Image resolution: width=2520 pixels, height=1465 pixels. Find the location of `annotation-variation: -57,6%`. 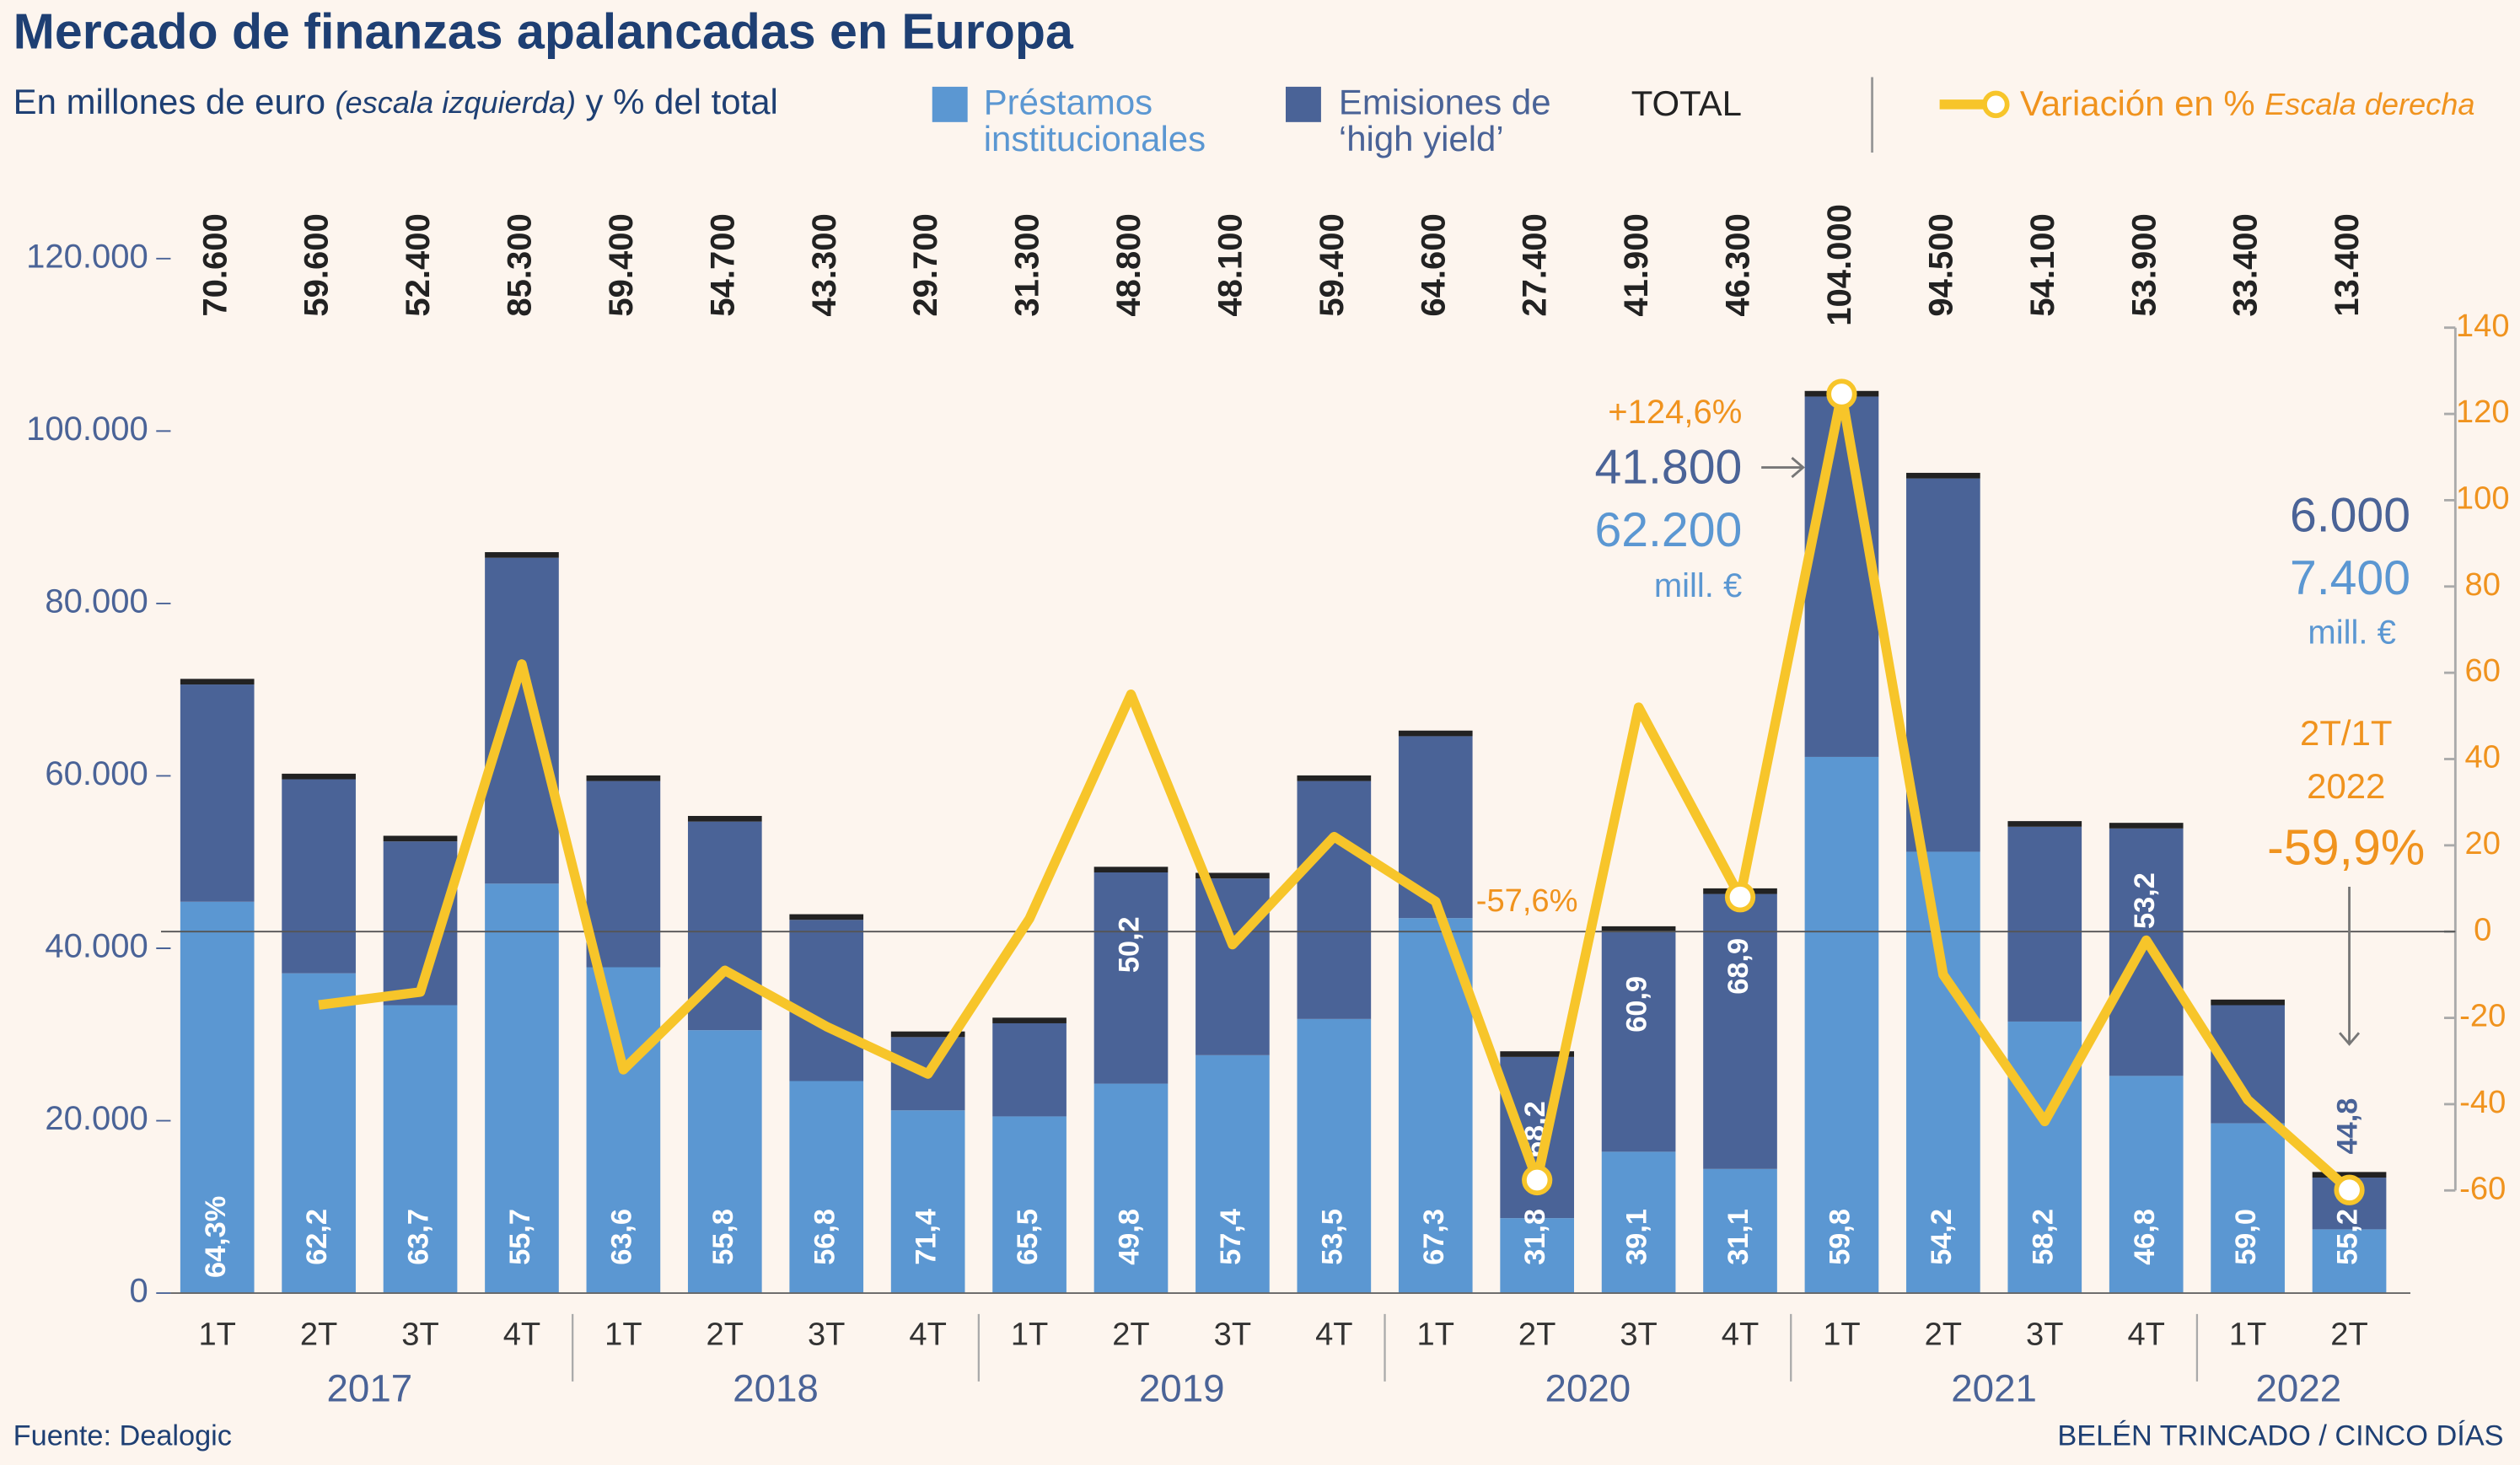

annotation-variation: -57,6% is located at coordinates (1527, 901).